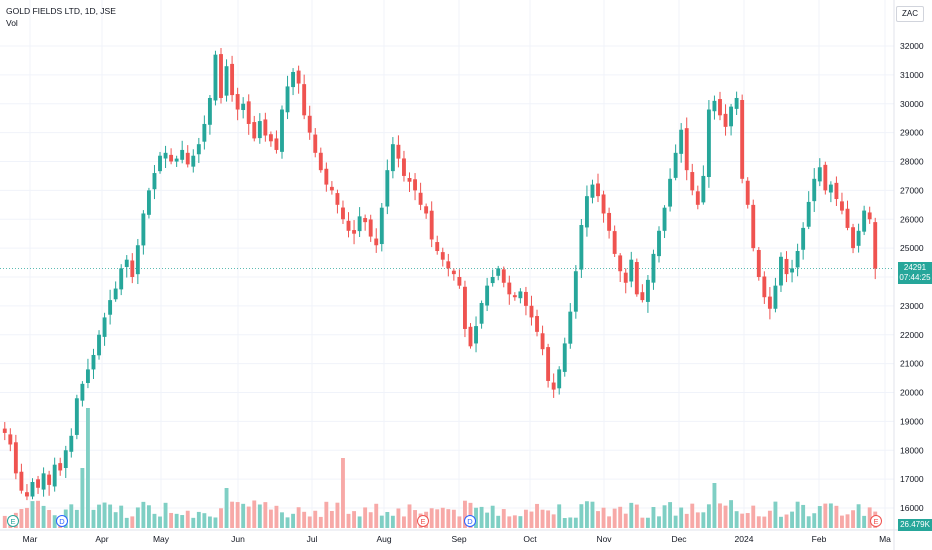 Image resolution: width=932 pixels, height=550 pixels. Describe the element at coordinates (161, 539) in the screenshot. I see `x-tick-label: May` at that location.